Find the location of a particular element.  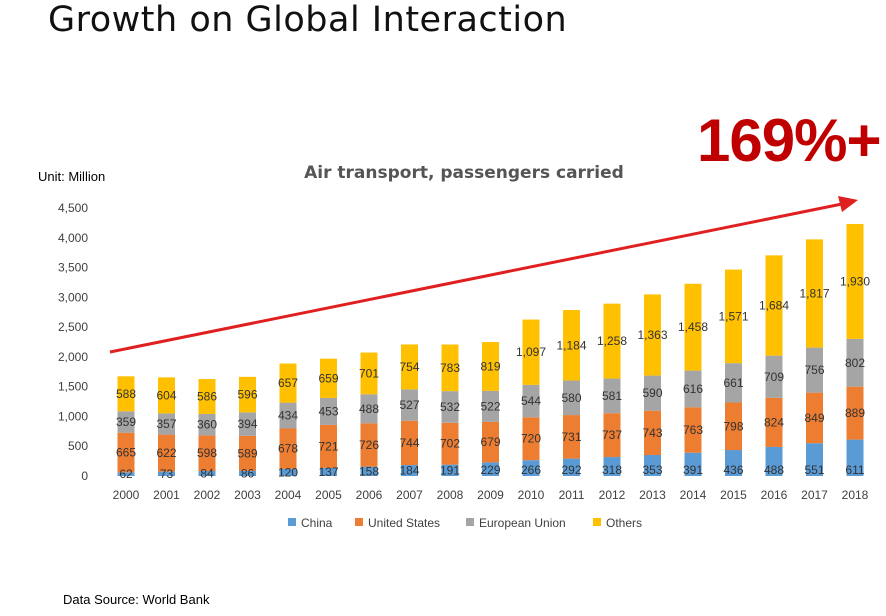

data-label: 1,363 is located at coordinates (652, 335).